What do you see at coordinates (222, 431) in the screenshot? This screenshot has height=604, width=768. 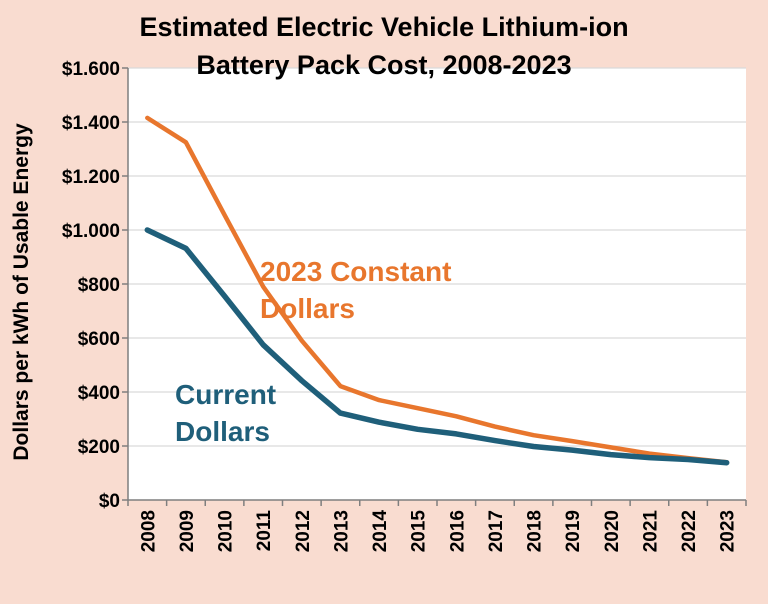 I see `series-label-current-line-2: Dollars` at bounding box center [222, 431].